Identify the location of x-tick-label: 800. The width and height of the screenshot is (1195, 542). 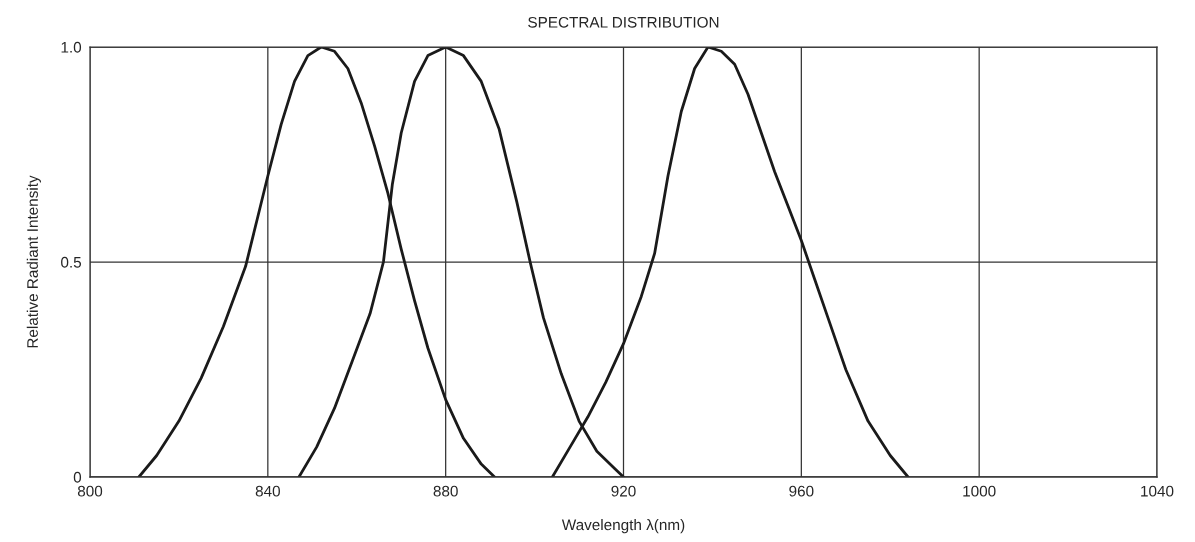
(90, 491).